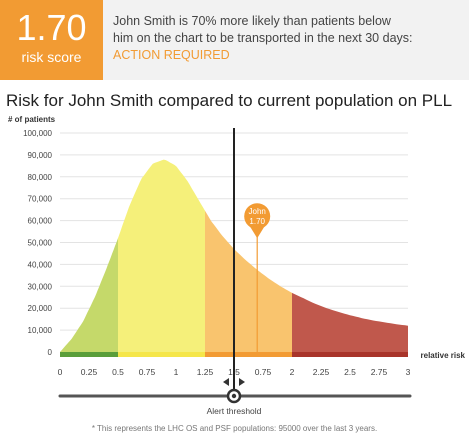  What do you see at coordinates (50, 352) in the screenshot?
I see `y-tick-label: 0` at bounding box center [50, 352].